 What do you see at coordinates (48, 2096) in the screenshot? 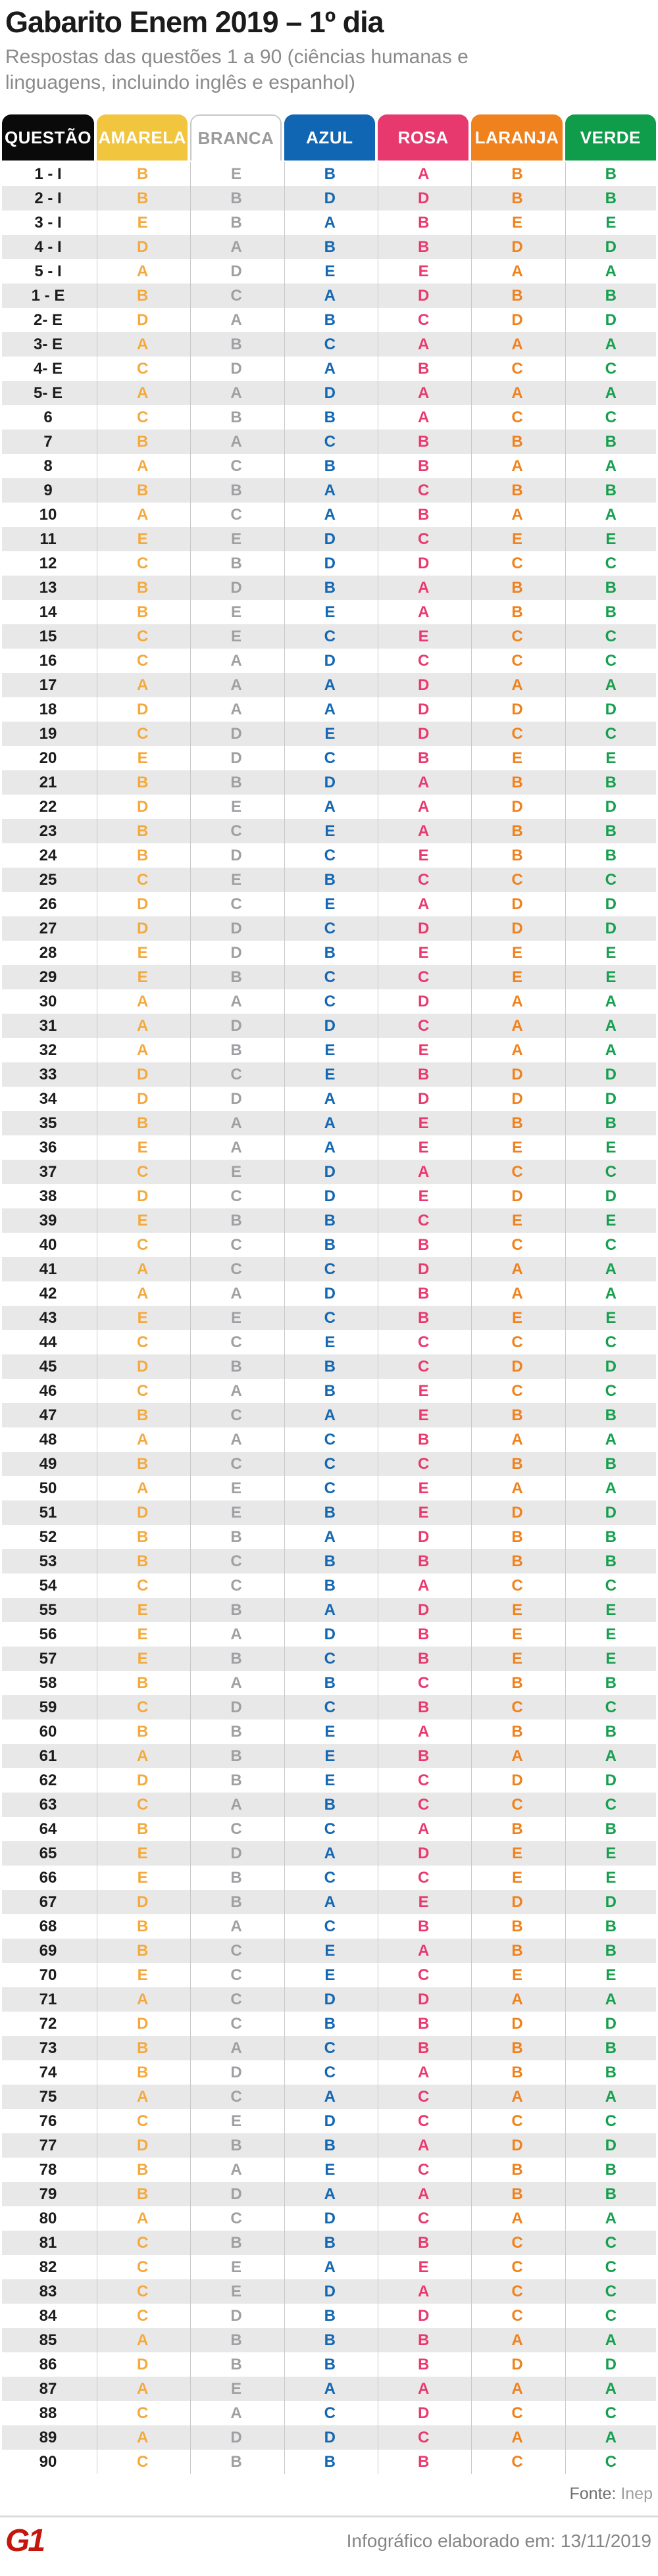
I see `question-cell: 75` at bounding box center [48, 2096].